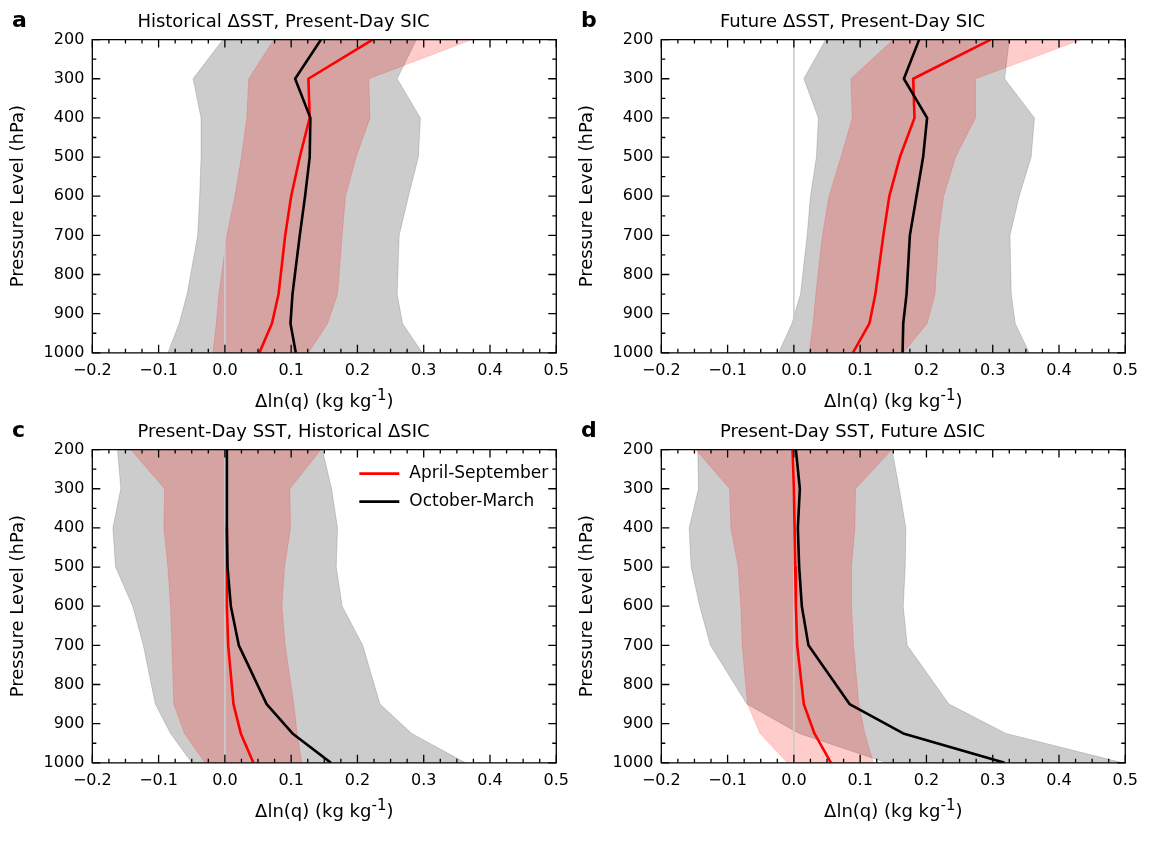 Image resolution: width=1154 pixels, height=855 pixels. Describe the element at coordinates (589, 429) in the screenshot. I see `text: d` at that location.